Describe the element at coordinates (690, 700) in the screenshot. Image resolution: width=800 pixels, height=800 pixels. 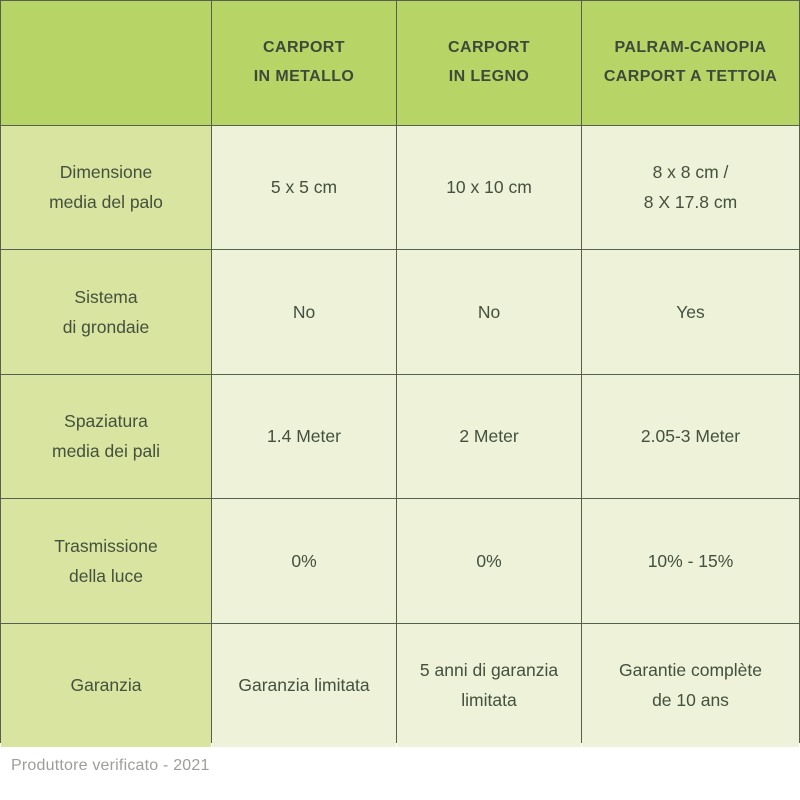
I see `cell-text-line: de 10 ans` at that location.